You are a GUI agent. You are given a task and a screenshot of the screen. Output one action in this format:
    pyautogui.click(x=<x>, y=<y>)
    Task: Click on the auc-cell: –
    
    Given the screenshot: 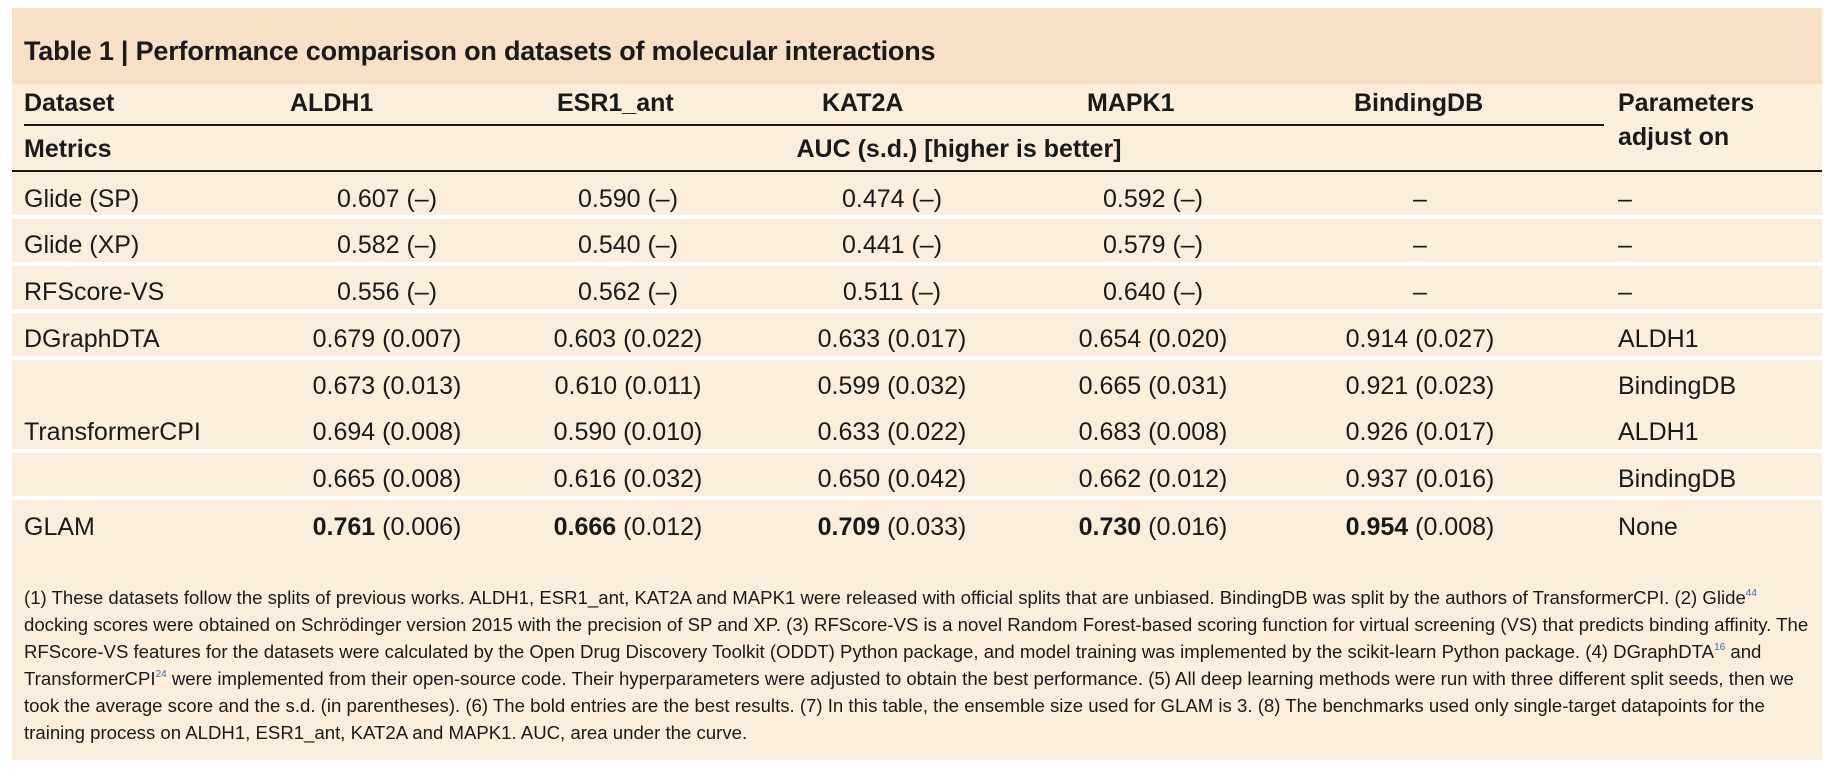 What is the action you would take?
    pyautogui.click(x=1420, y=292)
    